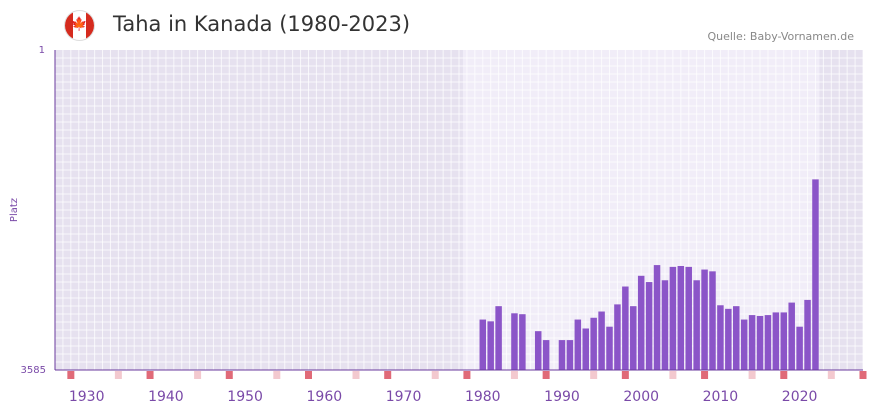 This screenshot has height=412, width=873. I want to click on y-axis-label: Platz, so click(14, 210).